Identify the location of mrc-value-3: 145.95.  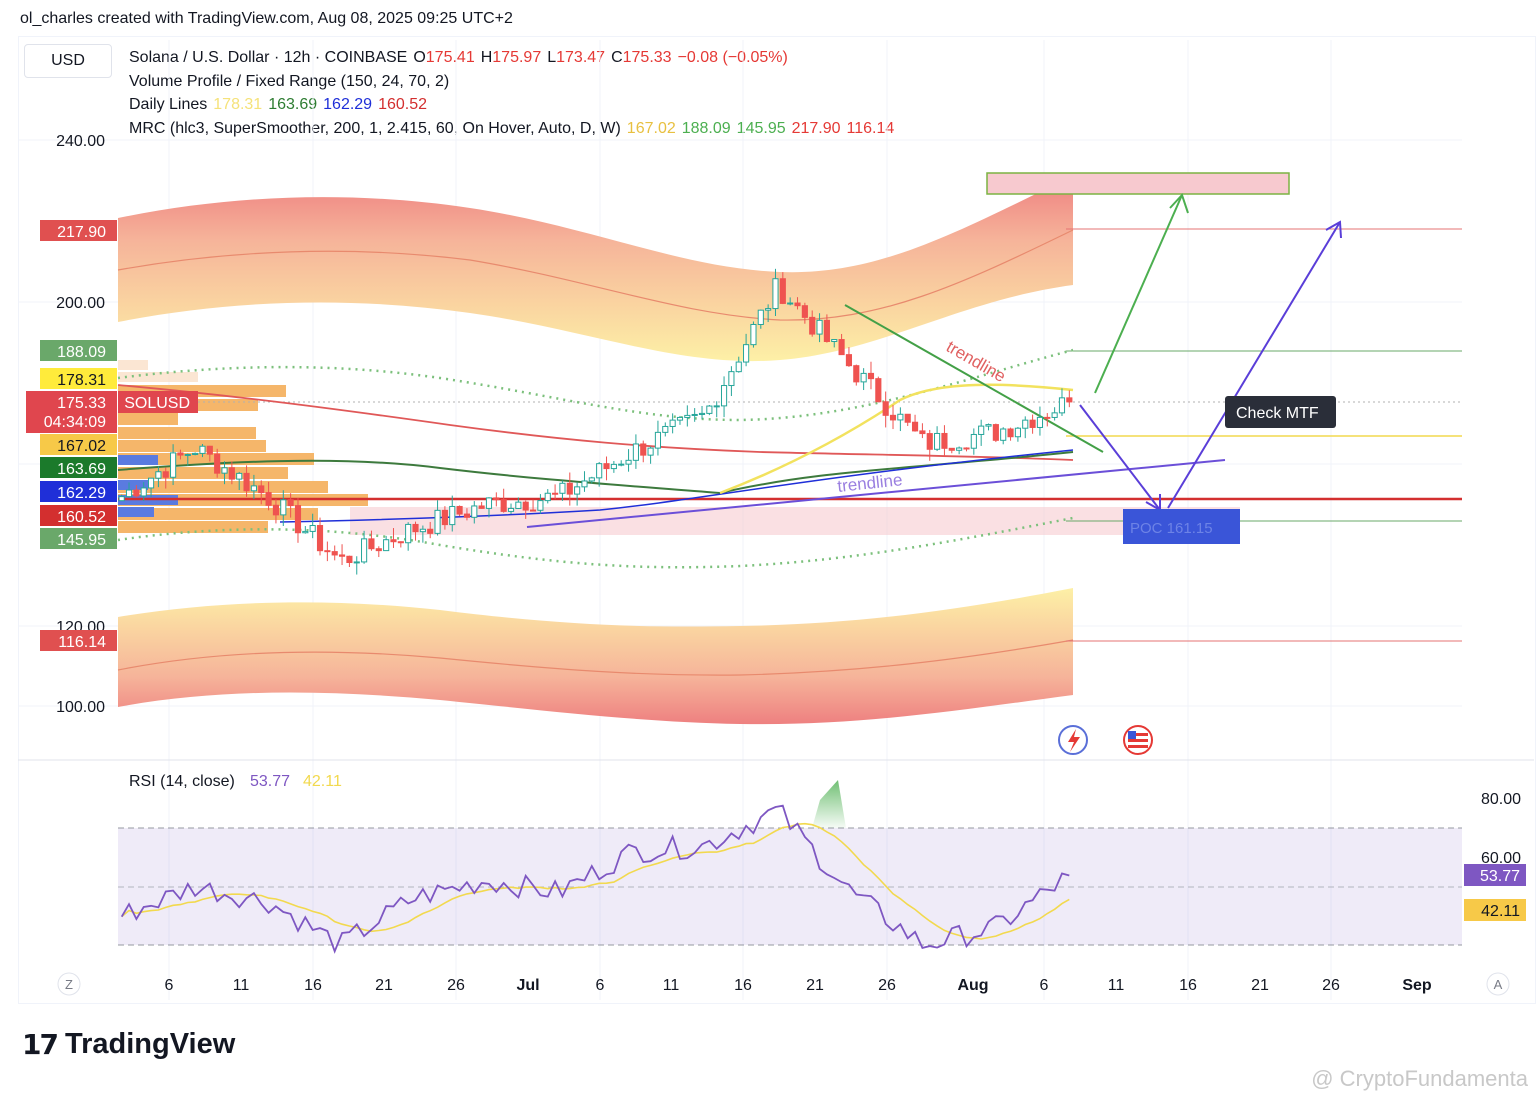
(761, 128).